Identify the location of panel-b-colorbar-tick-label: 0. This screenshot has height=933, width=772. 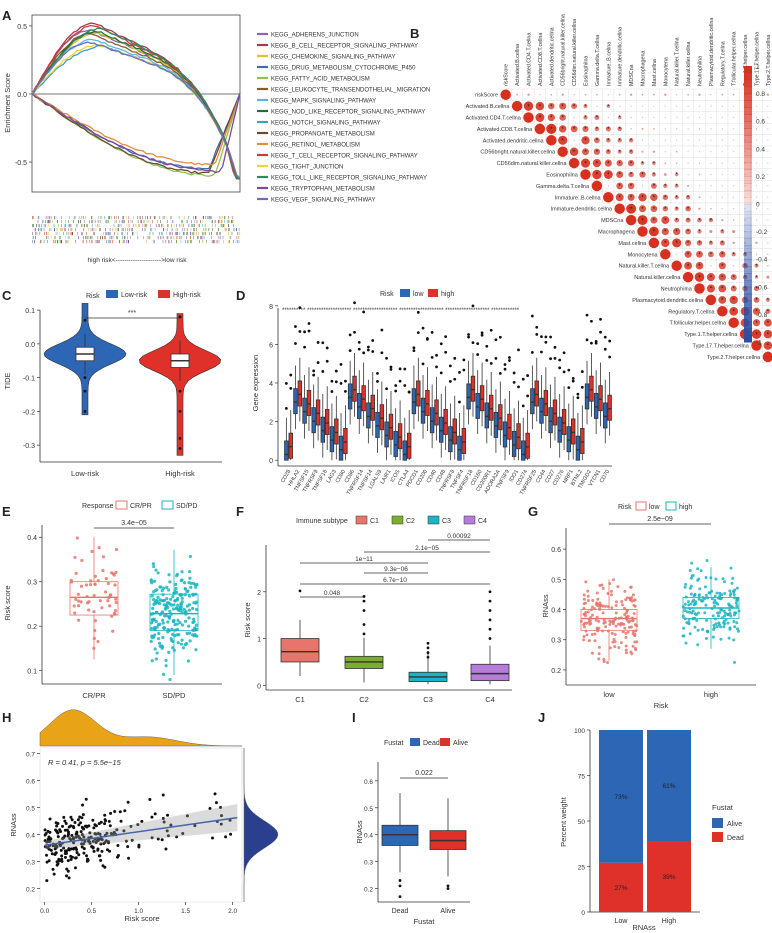
(758, 205).